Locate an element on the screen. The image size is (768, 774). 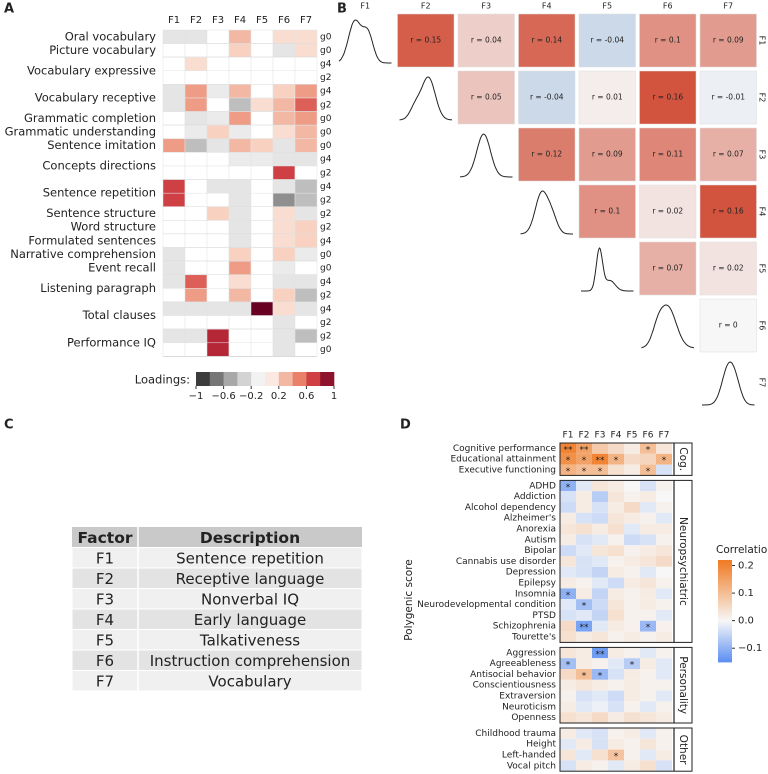
row-label: Vocabulary expressive is located at coordinates (91, 70).